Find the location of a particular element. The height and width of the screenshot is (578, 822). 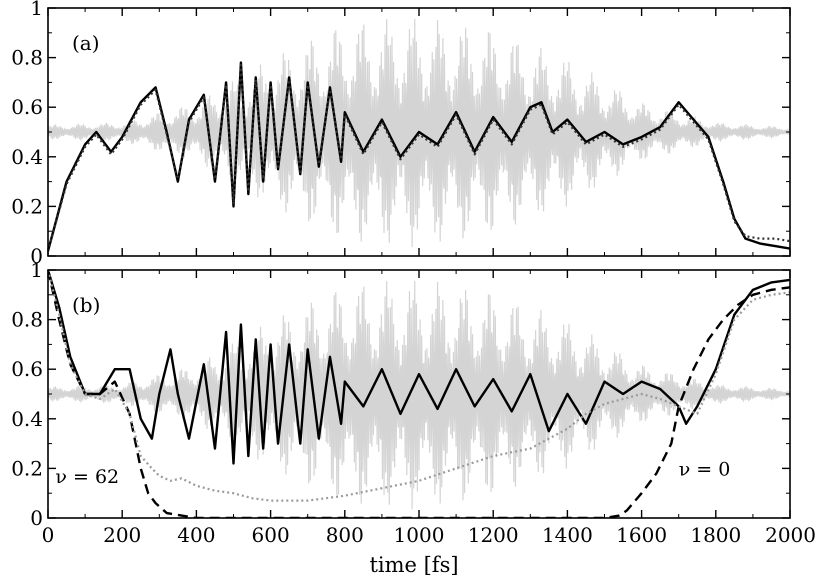

x-tick-label: 600 is located at coordinates (271, 535).